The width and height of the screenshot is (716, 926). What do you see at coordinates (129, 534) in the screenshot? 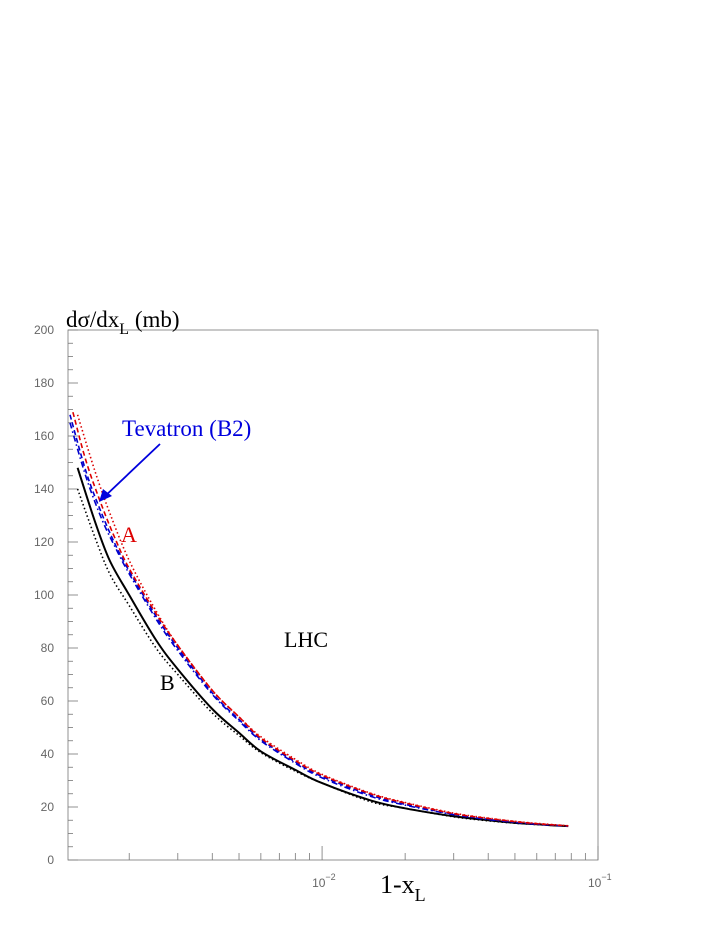
I see `annotation-a: A` at bounding box center [129, 534].